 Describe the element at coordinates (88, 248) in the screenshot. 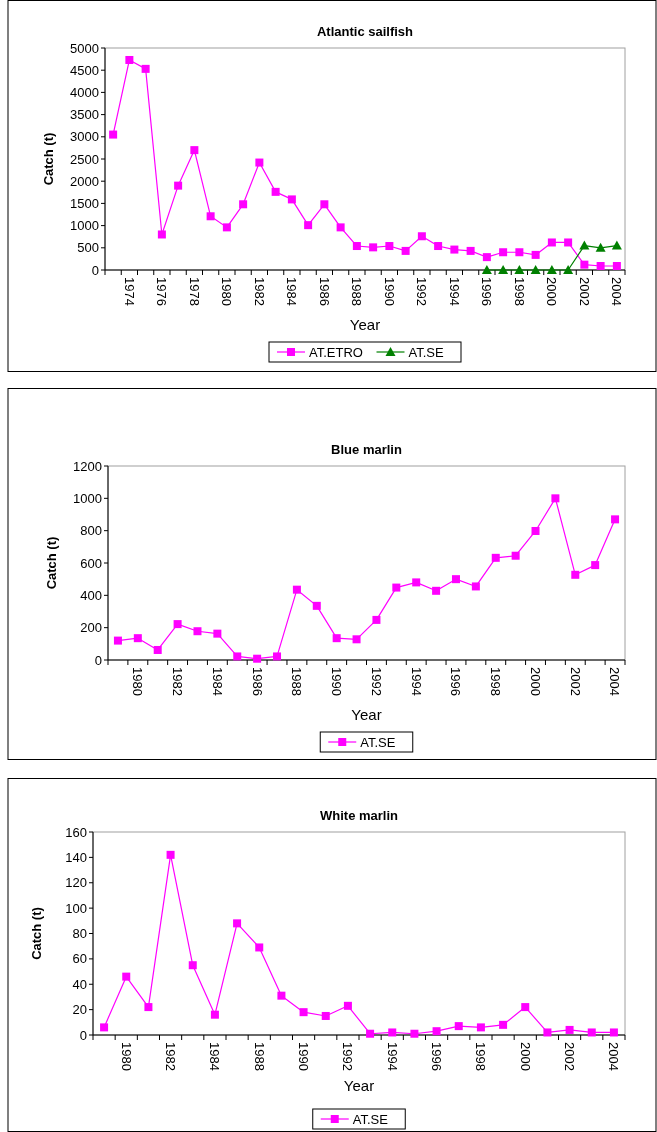

I see `y-tick-label: 500` at that location.